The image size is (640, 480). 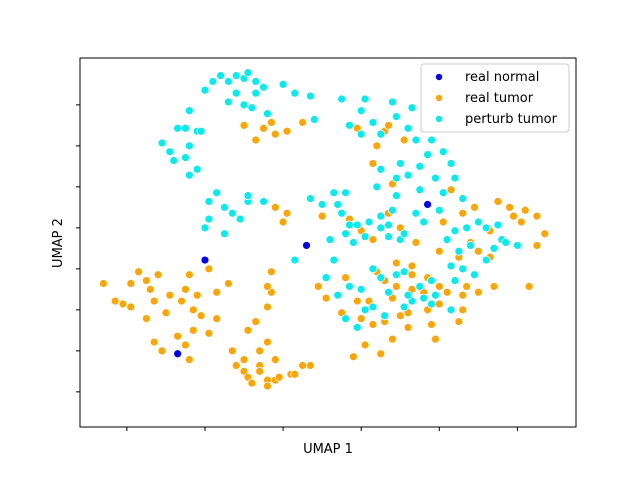 I want to click on legend-box, so click(x=495, y=98).